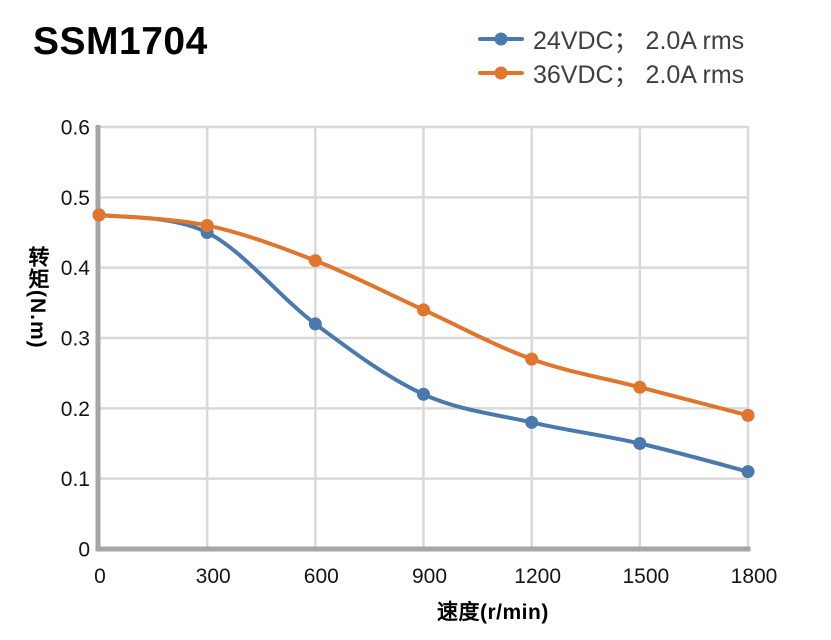  What do you see at coordinates (75, 198) in the screenshot?
I see `y-tick-label: 0.5` at bounding box center [75, 198].